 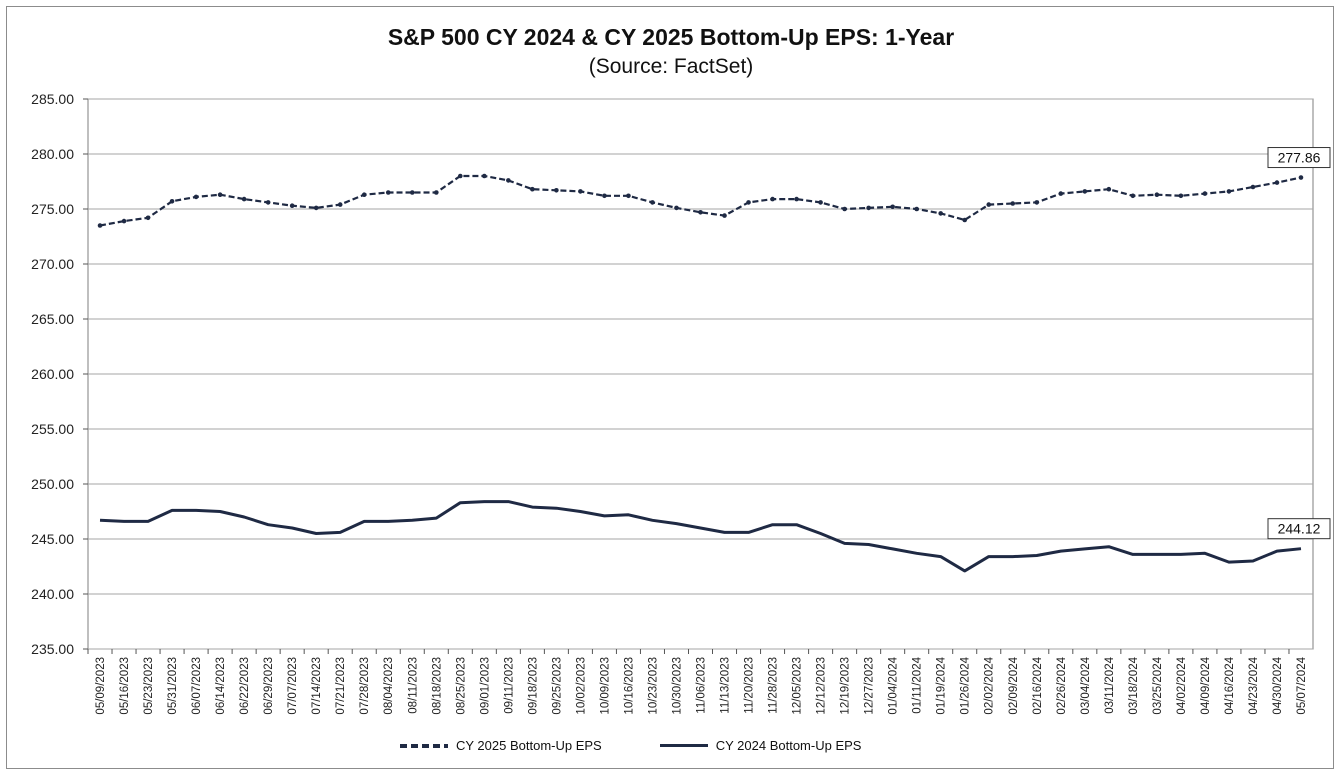 What do you see at coordinates (509, 685) in the screenshot?
I see `x-tick-label: 09/11/2023` at bounding box center [509, 685].